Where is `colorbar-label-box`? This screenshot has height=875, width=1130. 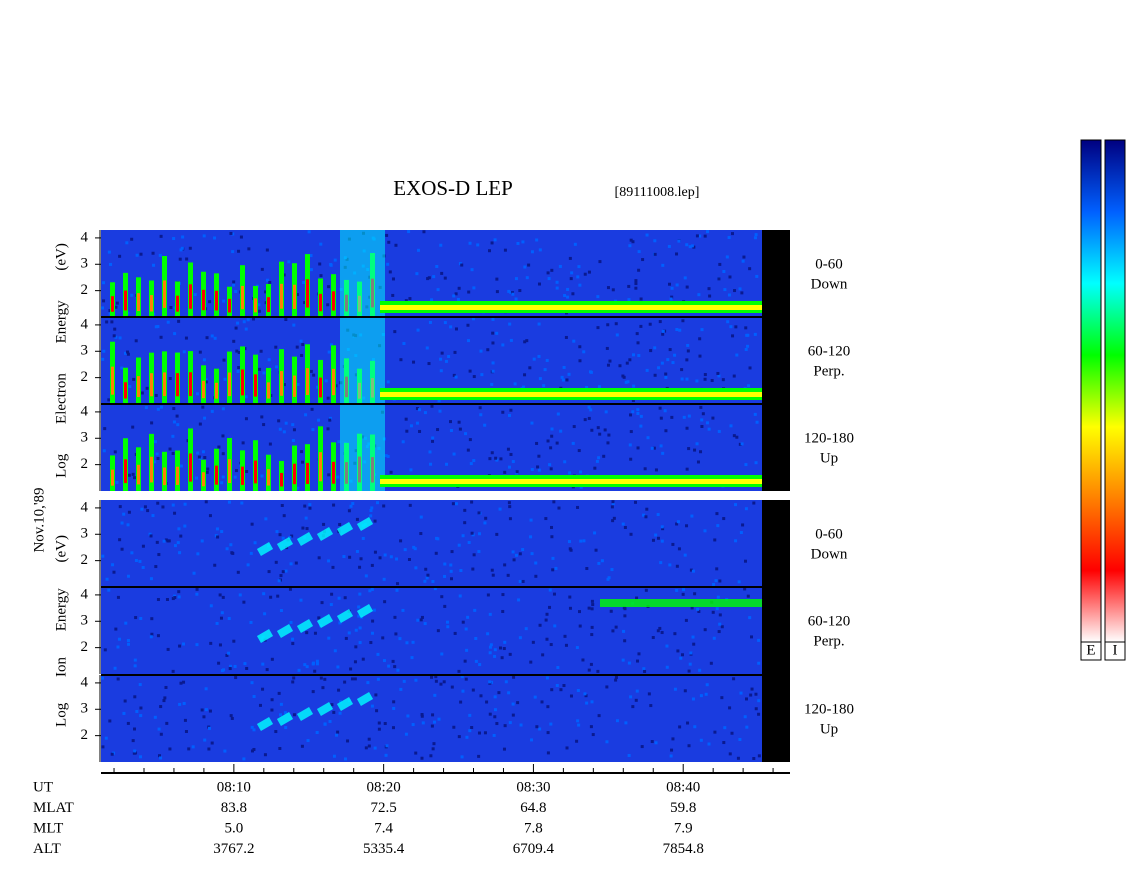
colorbar-label-box is located at coordinates (1091, 651).